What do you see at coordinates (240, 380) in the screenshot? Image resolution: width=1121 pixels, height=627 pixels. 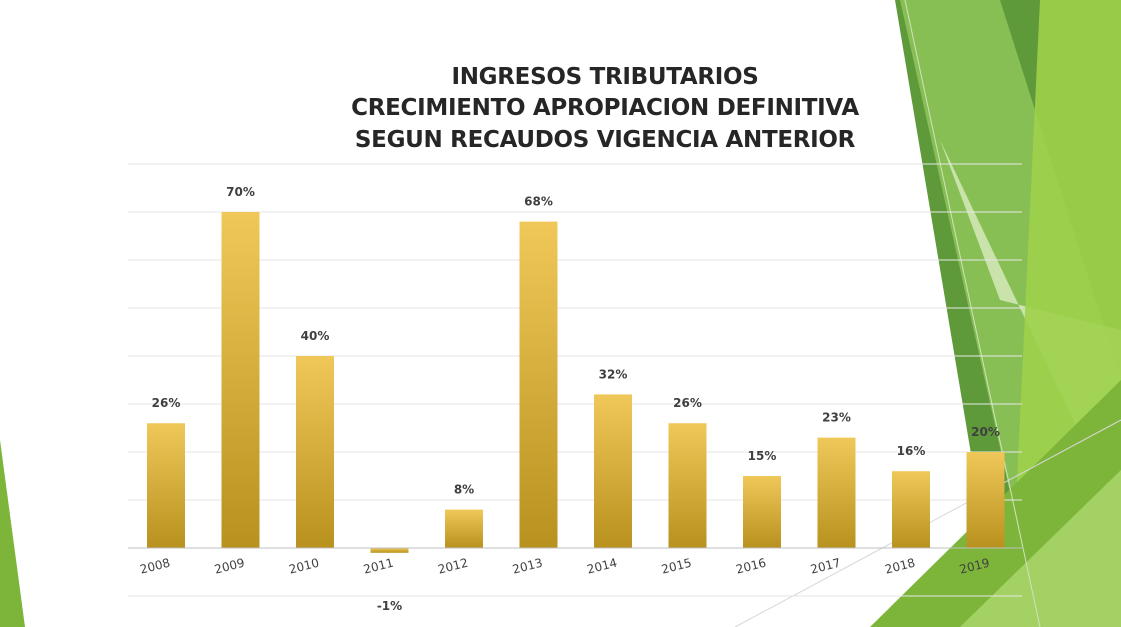 I see `bar-2009` at bounding box center [240, 380].